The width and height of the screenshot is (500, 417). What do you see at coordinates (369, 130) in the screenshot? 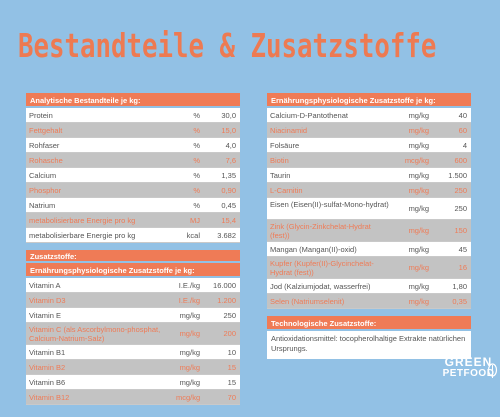
I see `table-row: Niacinamid mg/kg 60` at bounding box center [369, 130].